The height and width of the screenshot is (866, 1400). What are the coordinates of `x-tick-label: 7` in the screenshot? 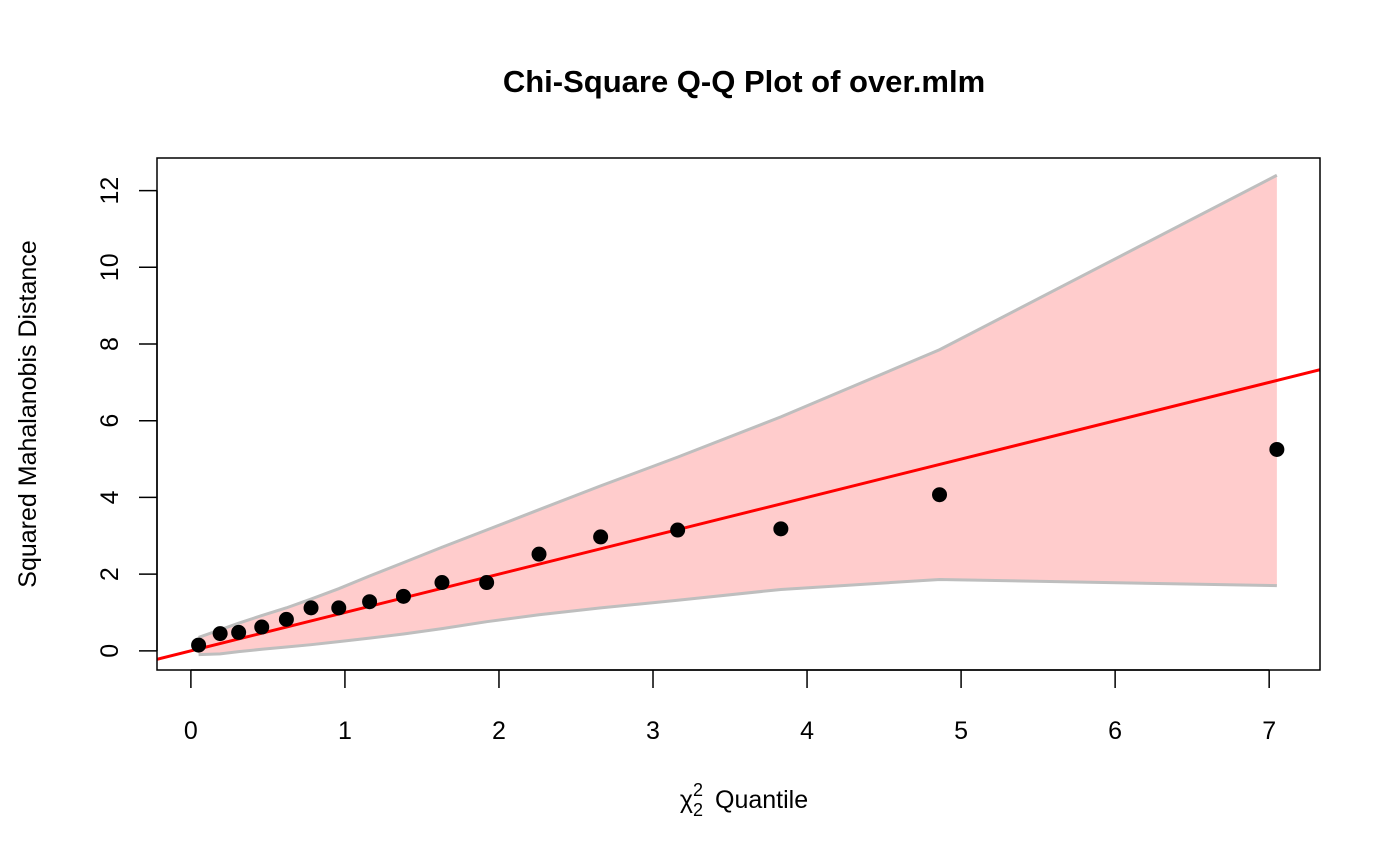 It's located at (1269, 731).